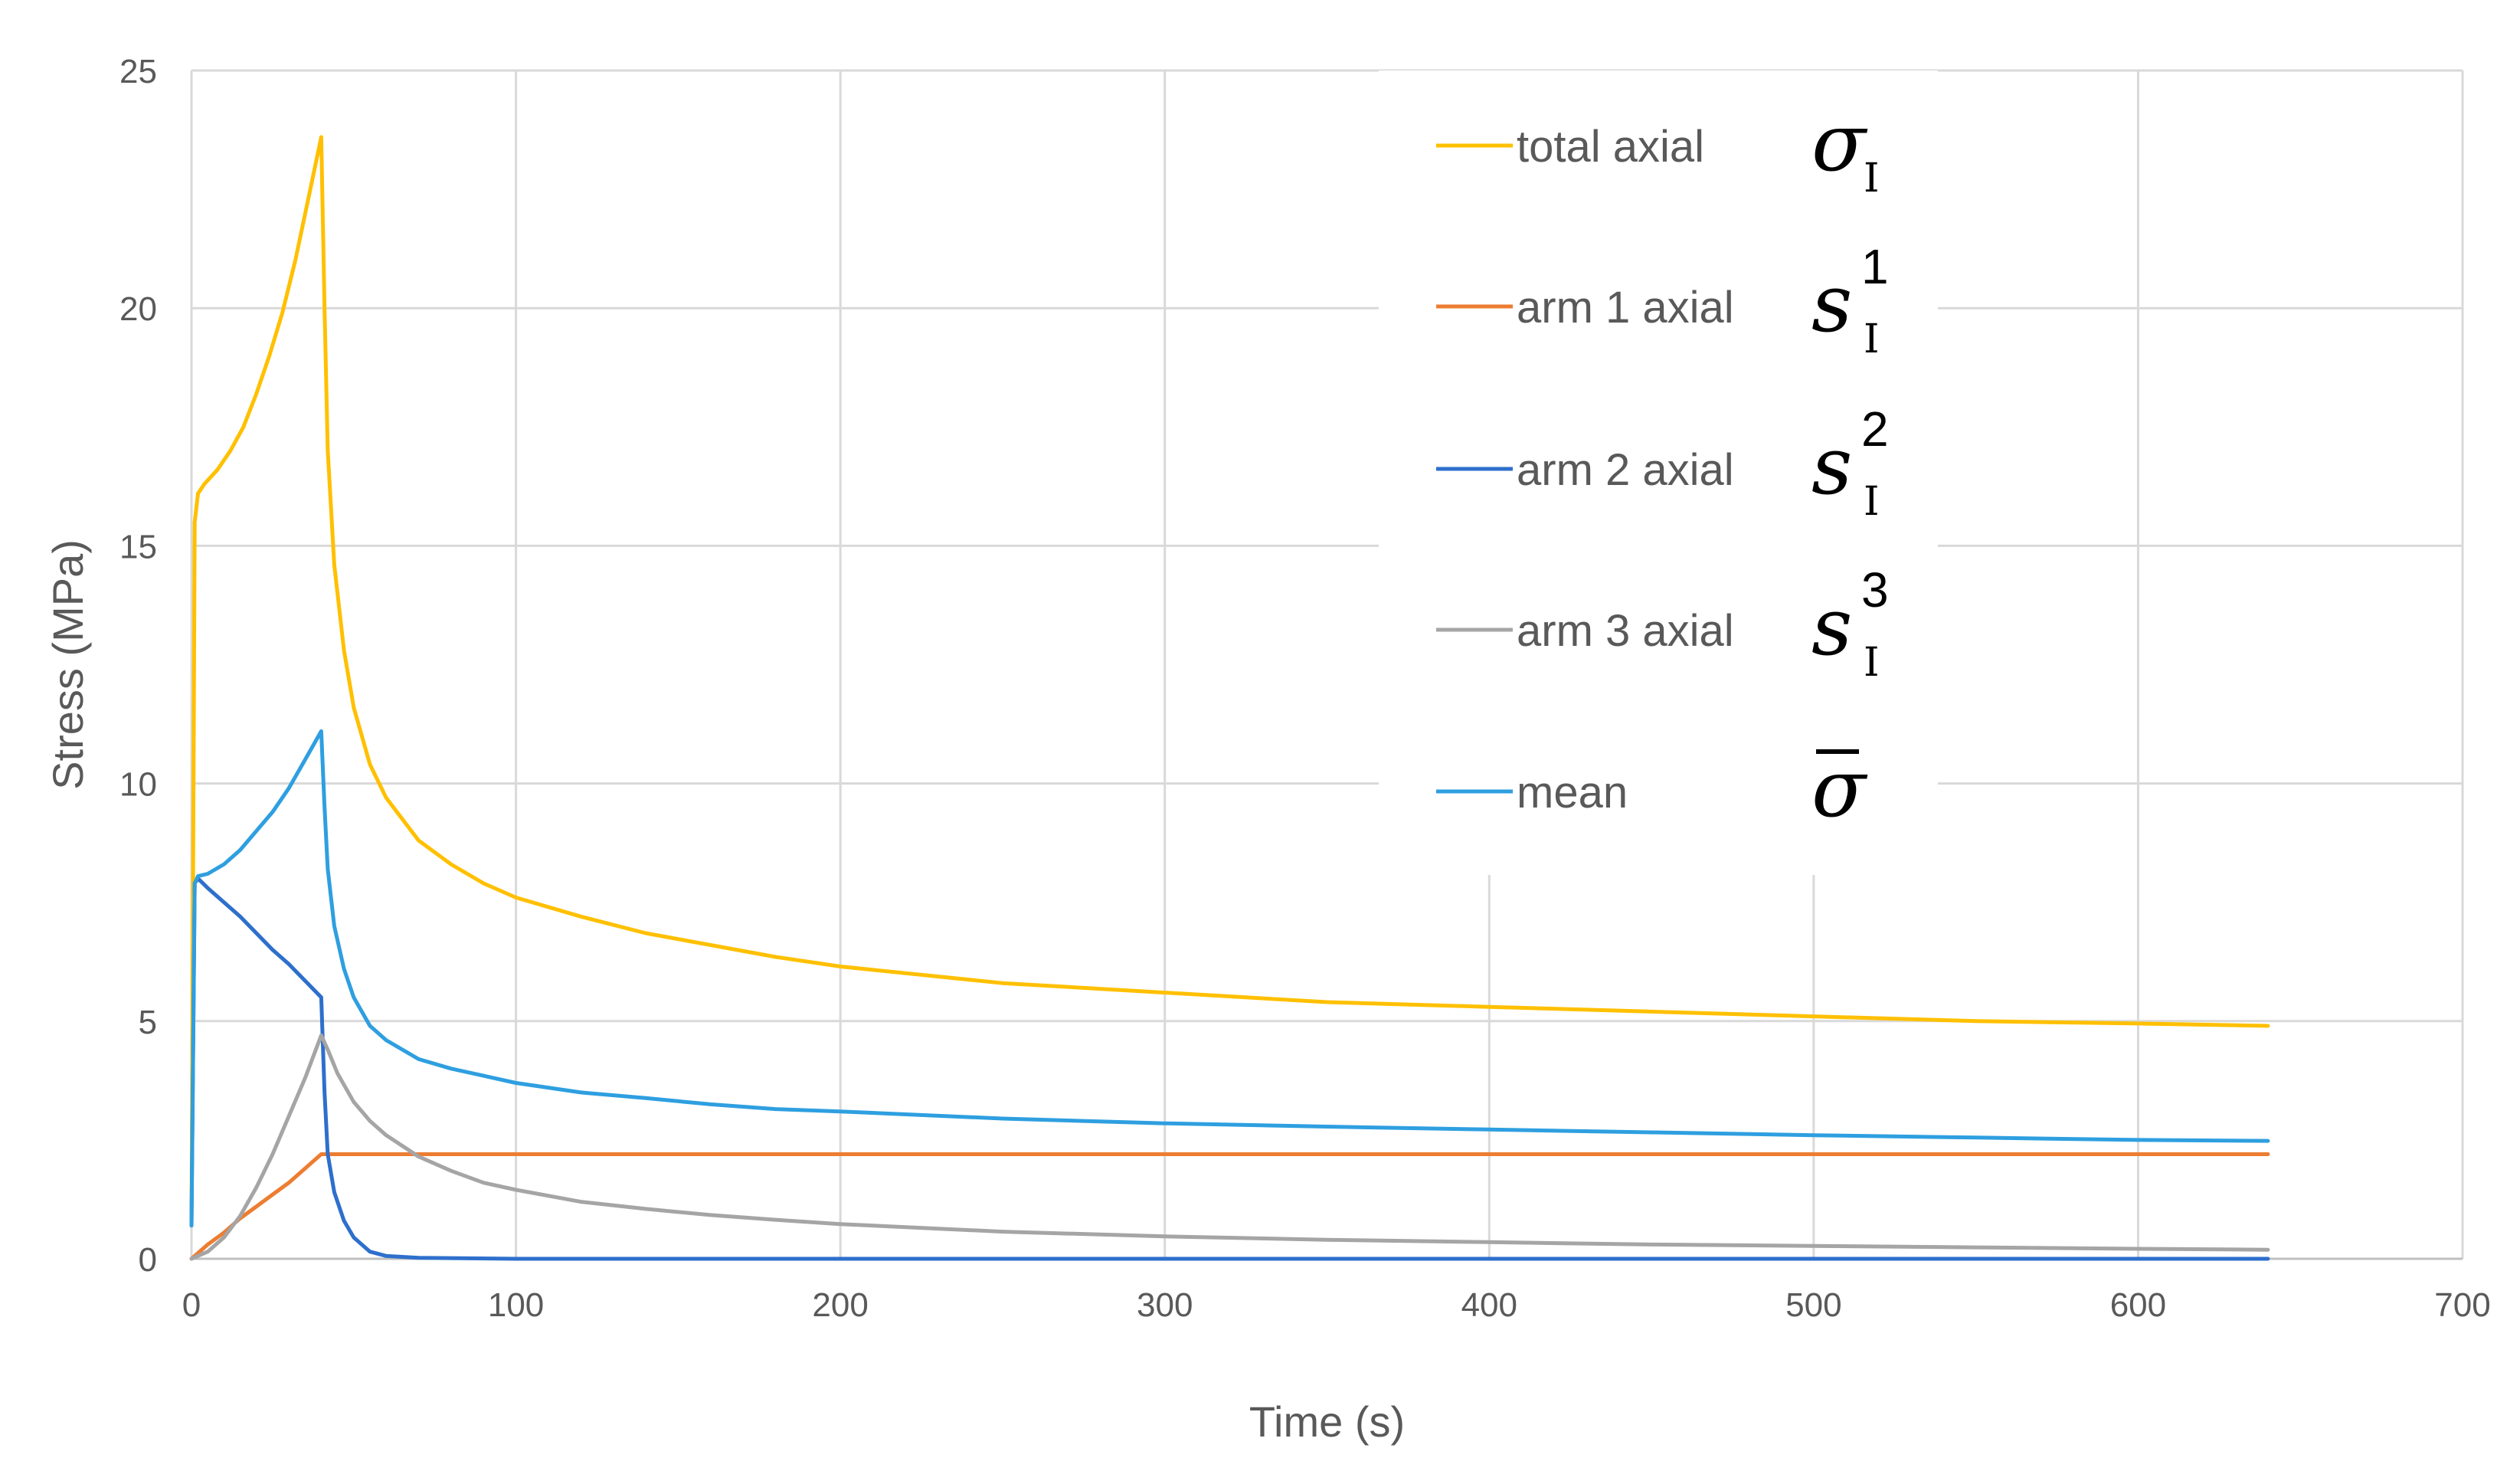  Describe the element at coordinates (1610, 147) in the screenshot. I see `legend-label: total axial` at that location.